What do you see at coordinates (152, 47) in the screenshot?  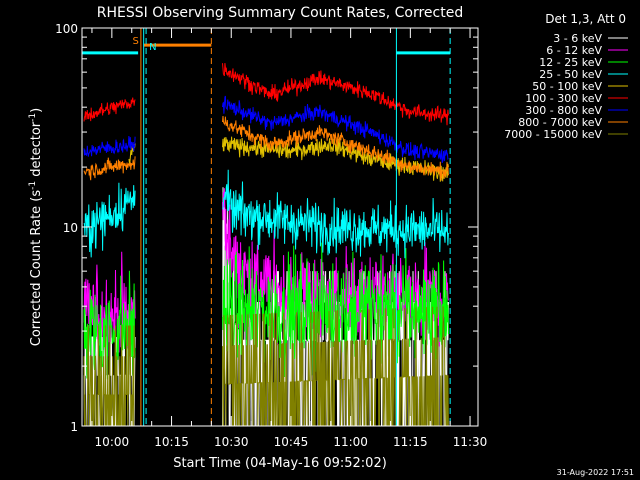 I see `night-label: N` at bounding box center [152, 47].